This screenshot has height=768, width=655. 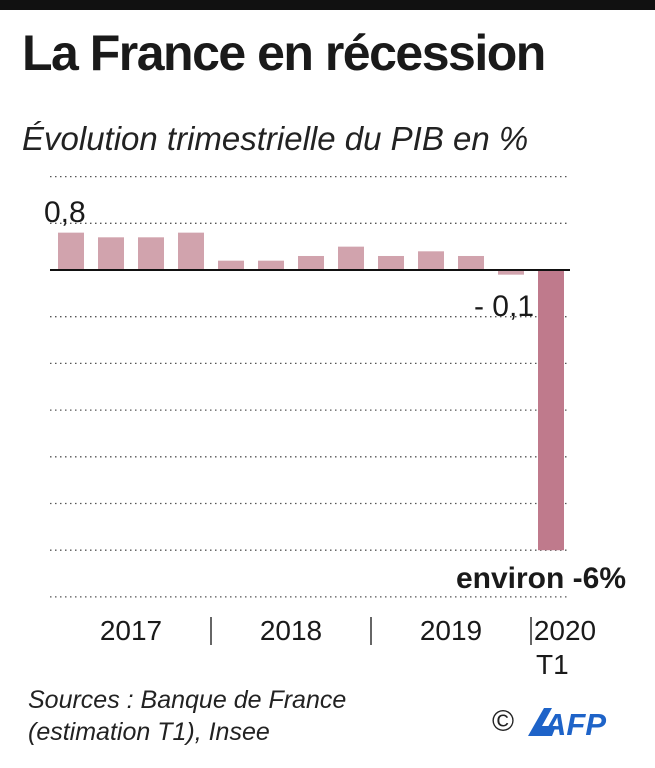 I want to click on quarter-label-t1: T1, so click(x=552, y=664).